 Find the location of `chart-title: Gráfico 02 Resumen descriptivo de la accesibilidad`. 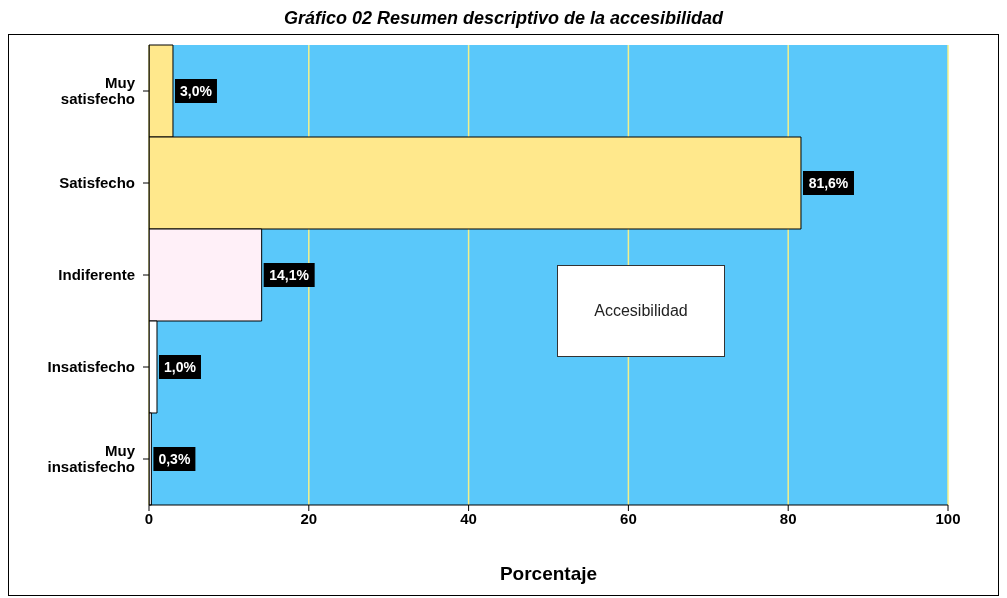

chart-title: Gráfico 02 Resumen descriptivo de la accesibilidad is located at coordinates (503, 19).